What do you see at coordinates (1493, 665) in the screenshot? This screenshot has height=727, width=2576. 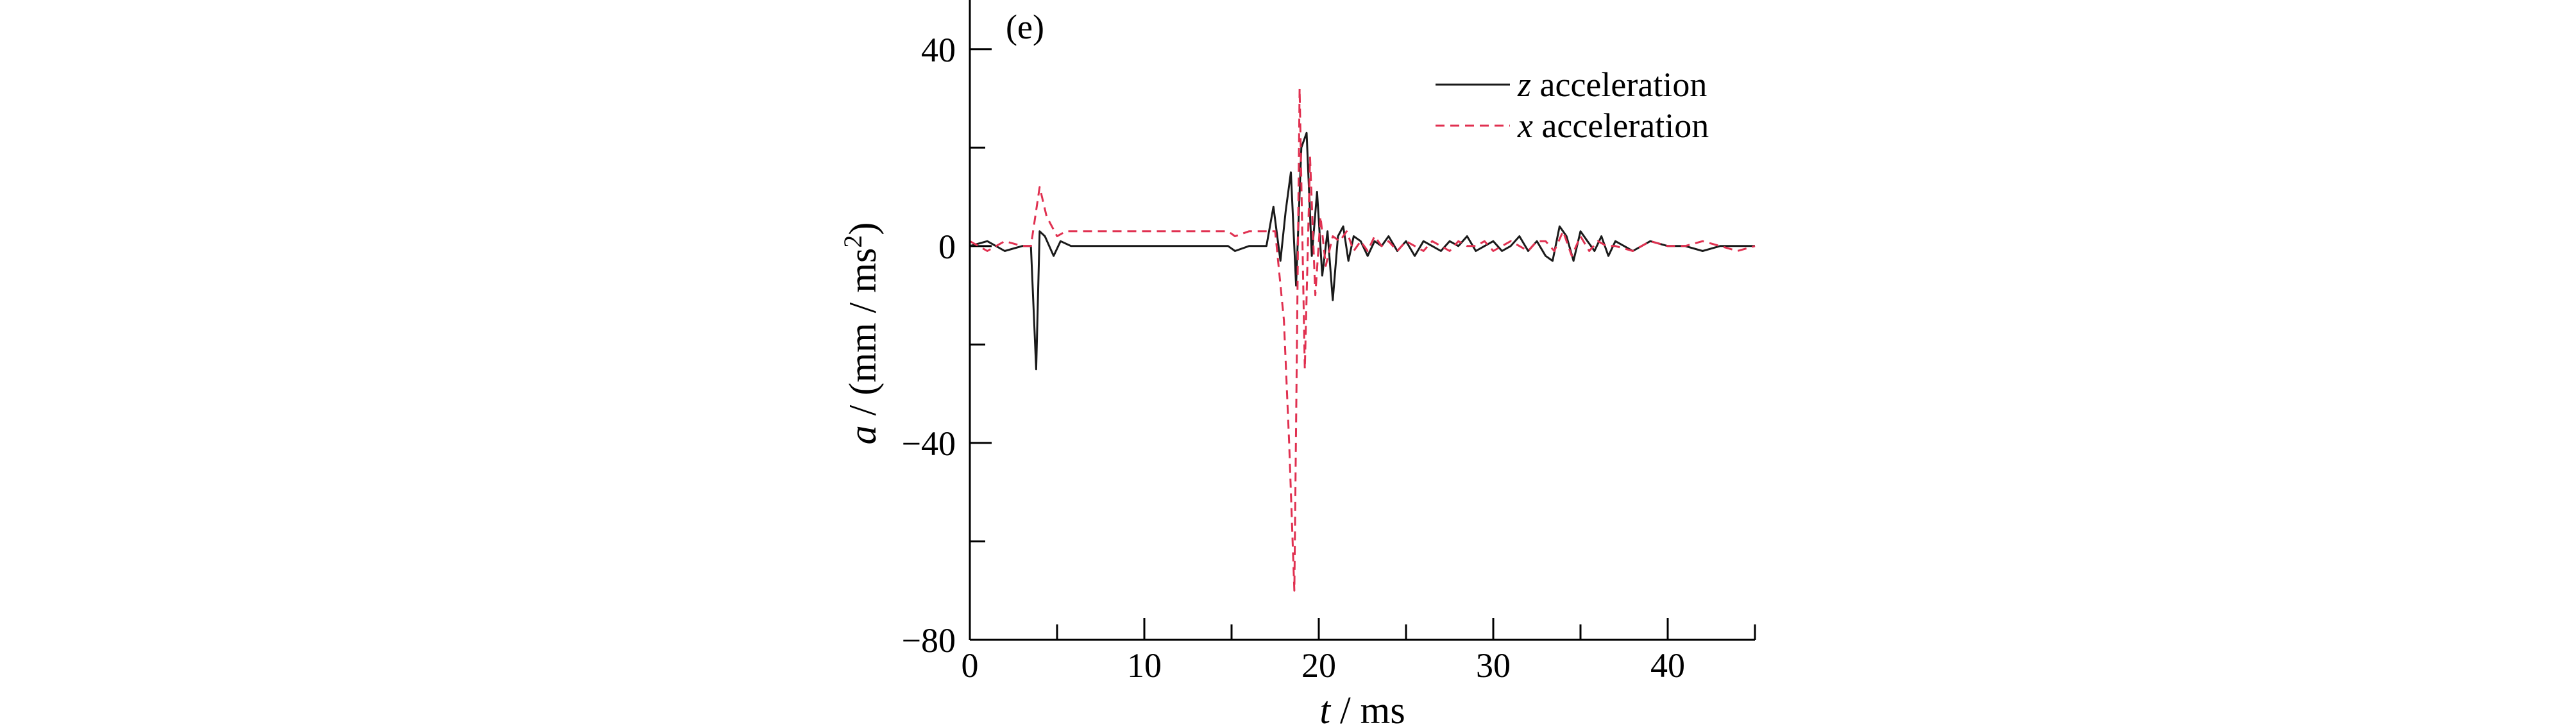 I see `x-tick-label: 30` at bounding box center [1493, 665].